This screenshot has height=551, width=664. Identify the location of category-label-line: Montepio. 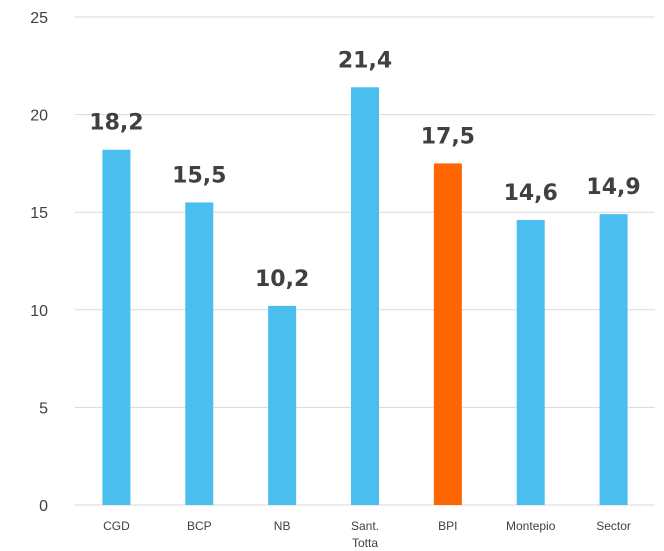
(531, 526).